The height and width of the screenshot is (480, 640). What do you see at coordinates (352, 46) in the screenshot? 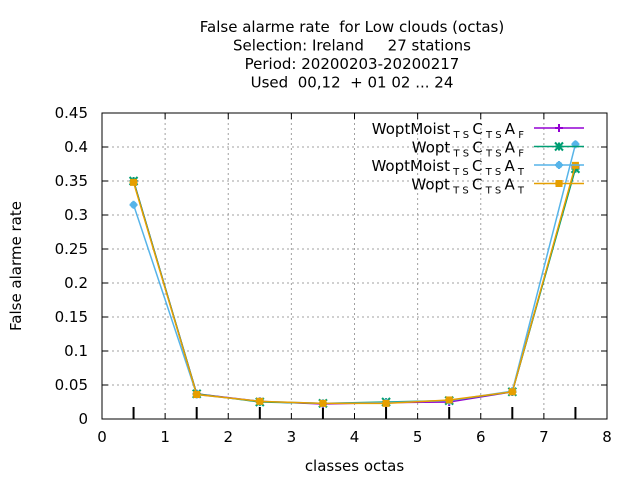
I see `title-line: Selection: Ireland 27 stations` at bounding box center [352, 46].